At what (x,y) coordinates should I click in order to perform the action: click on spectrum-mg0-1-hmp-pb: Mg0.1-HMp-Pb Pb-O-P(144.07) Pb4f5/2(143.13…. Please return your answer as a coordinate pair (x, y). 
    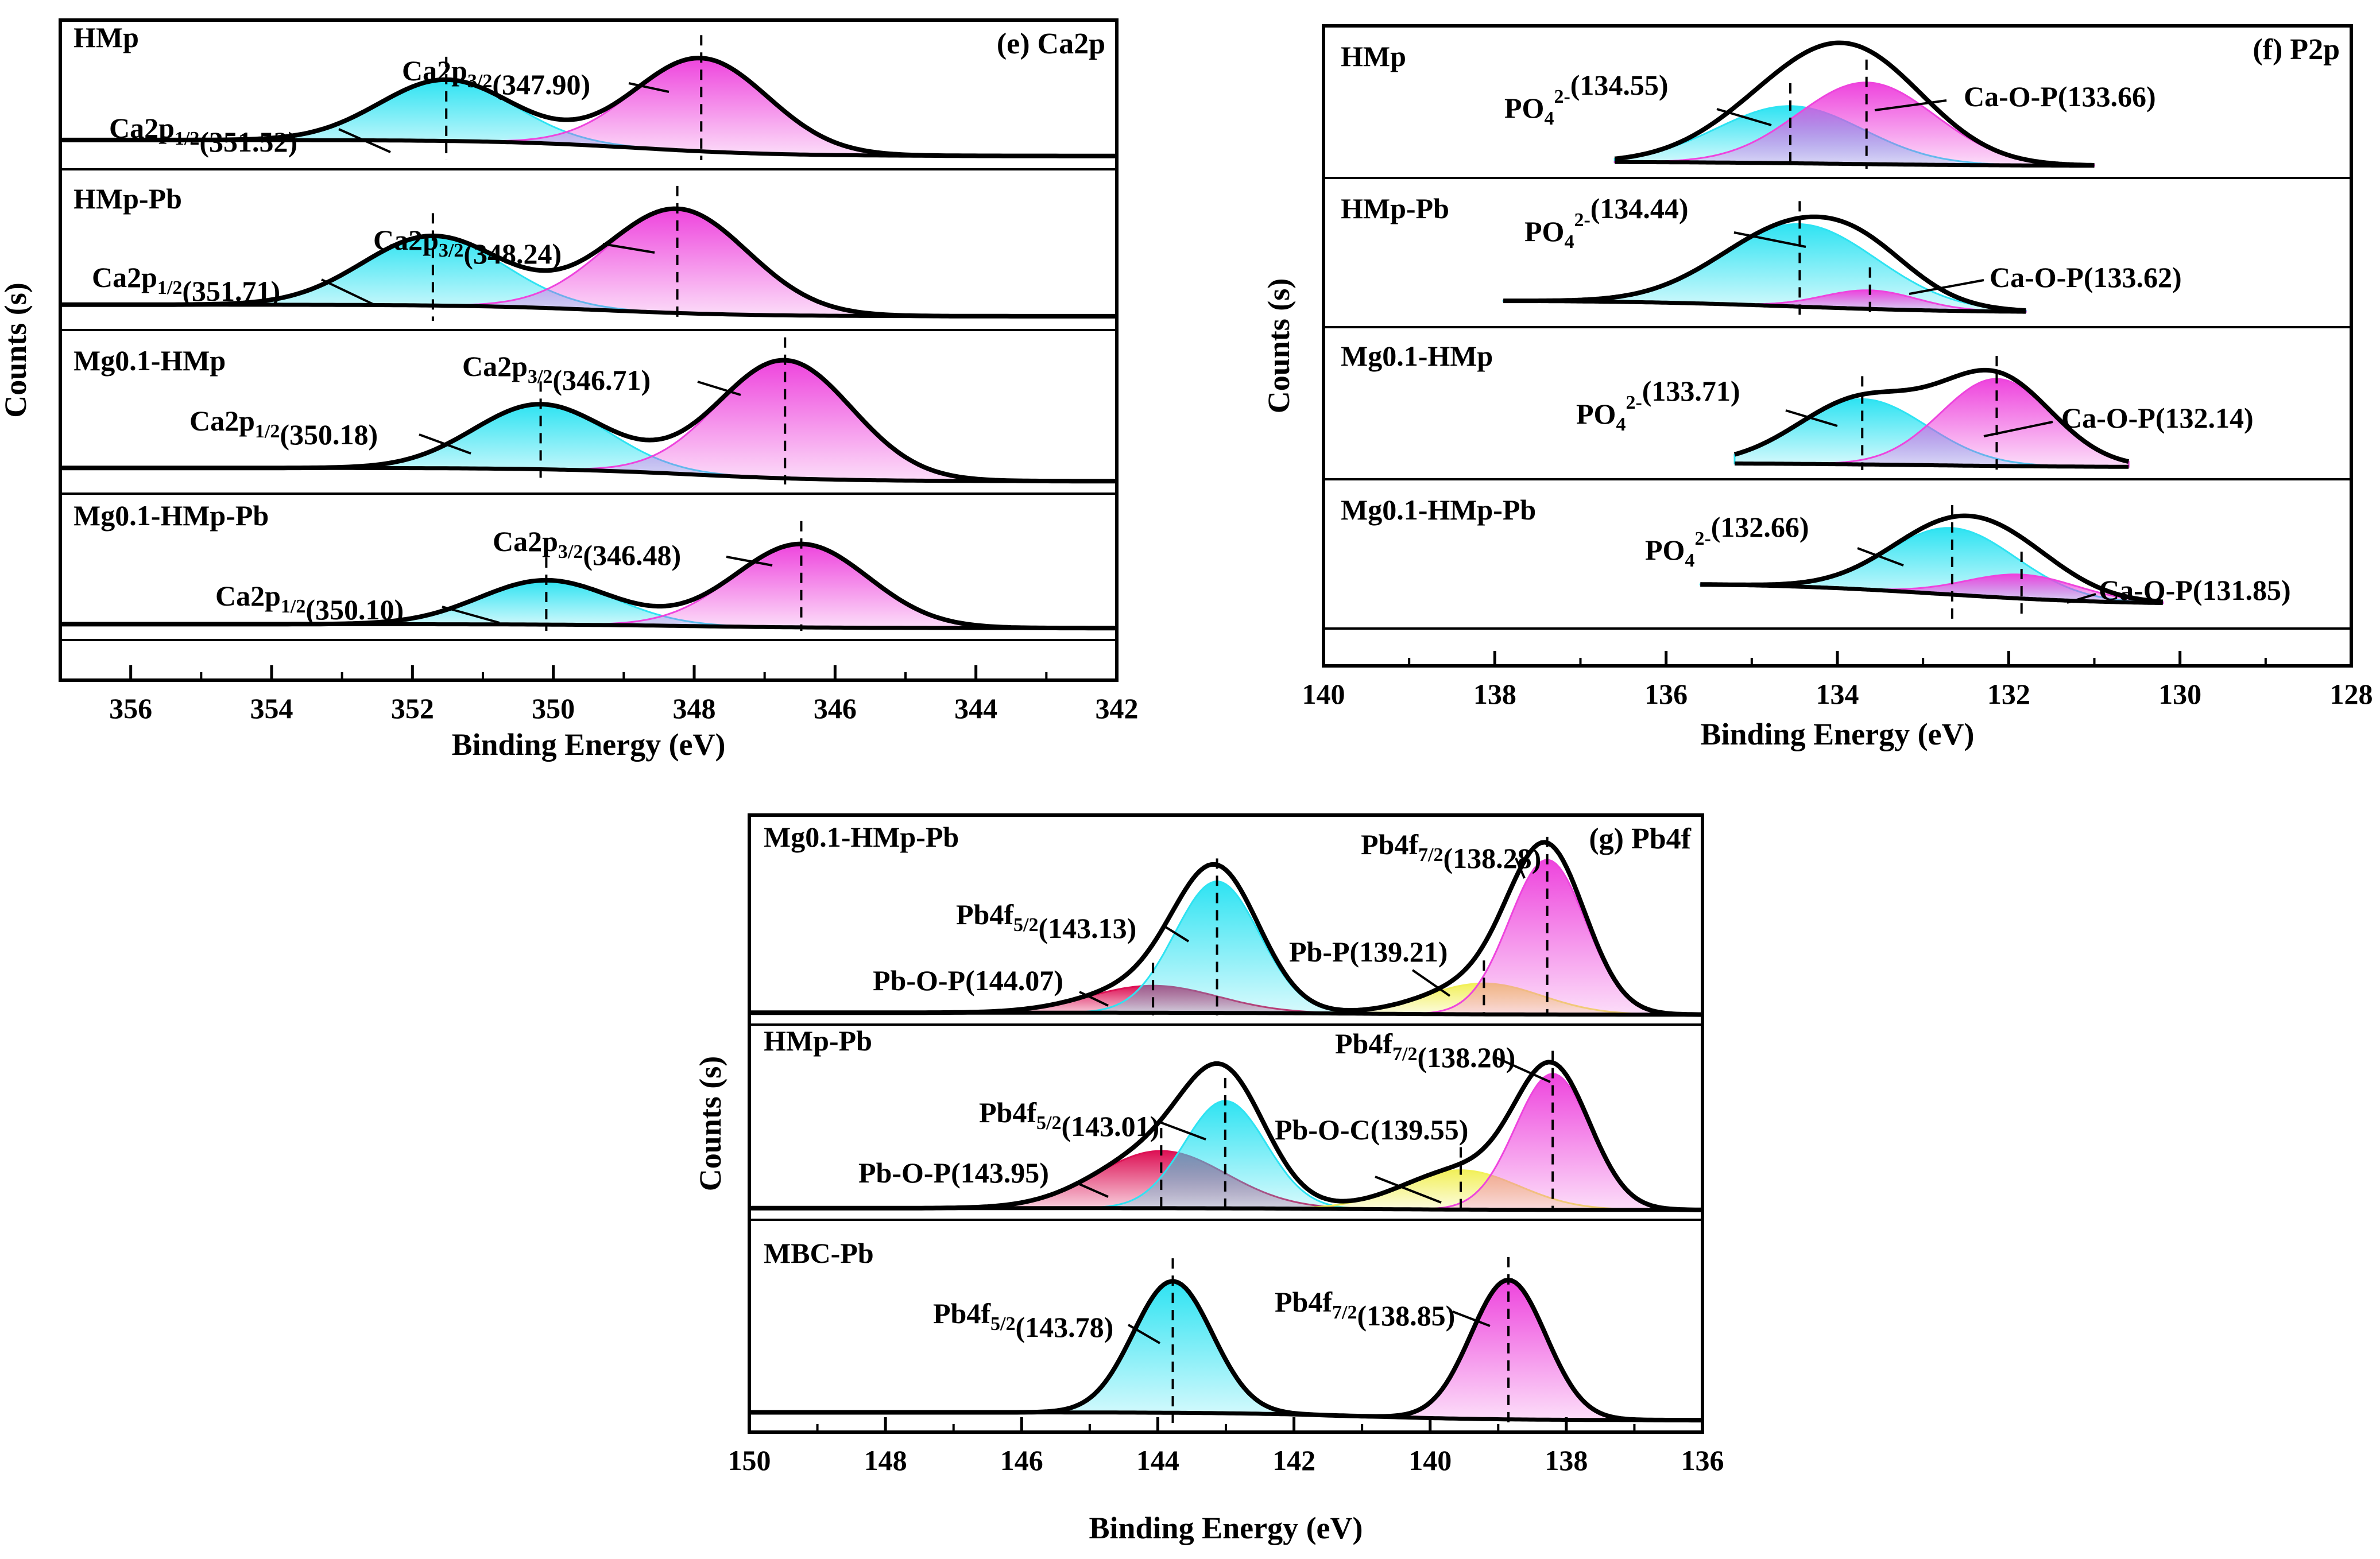
    Looking at the image, I should click on (1226, 919).